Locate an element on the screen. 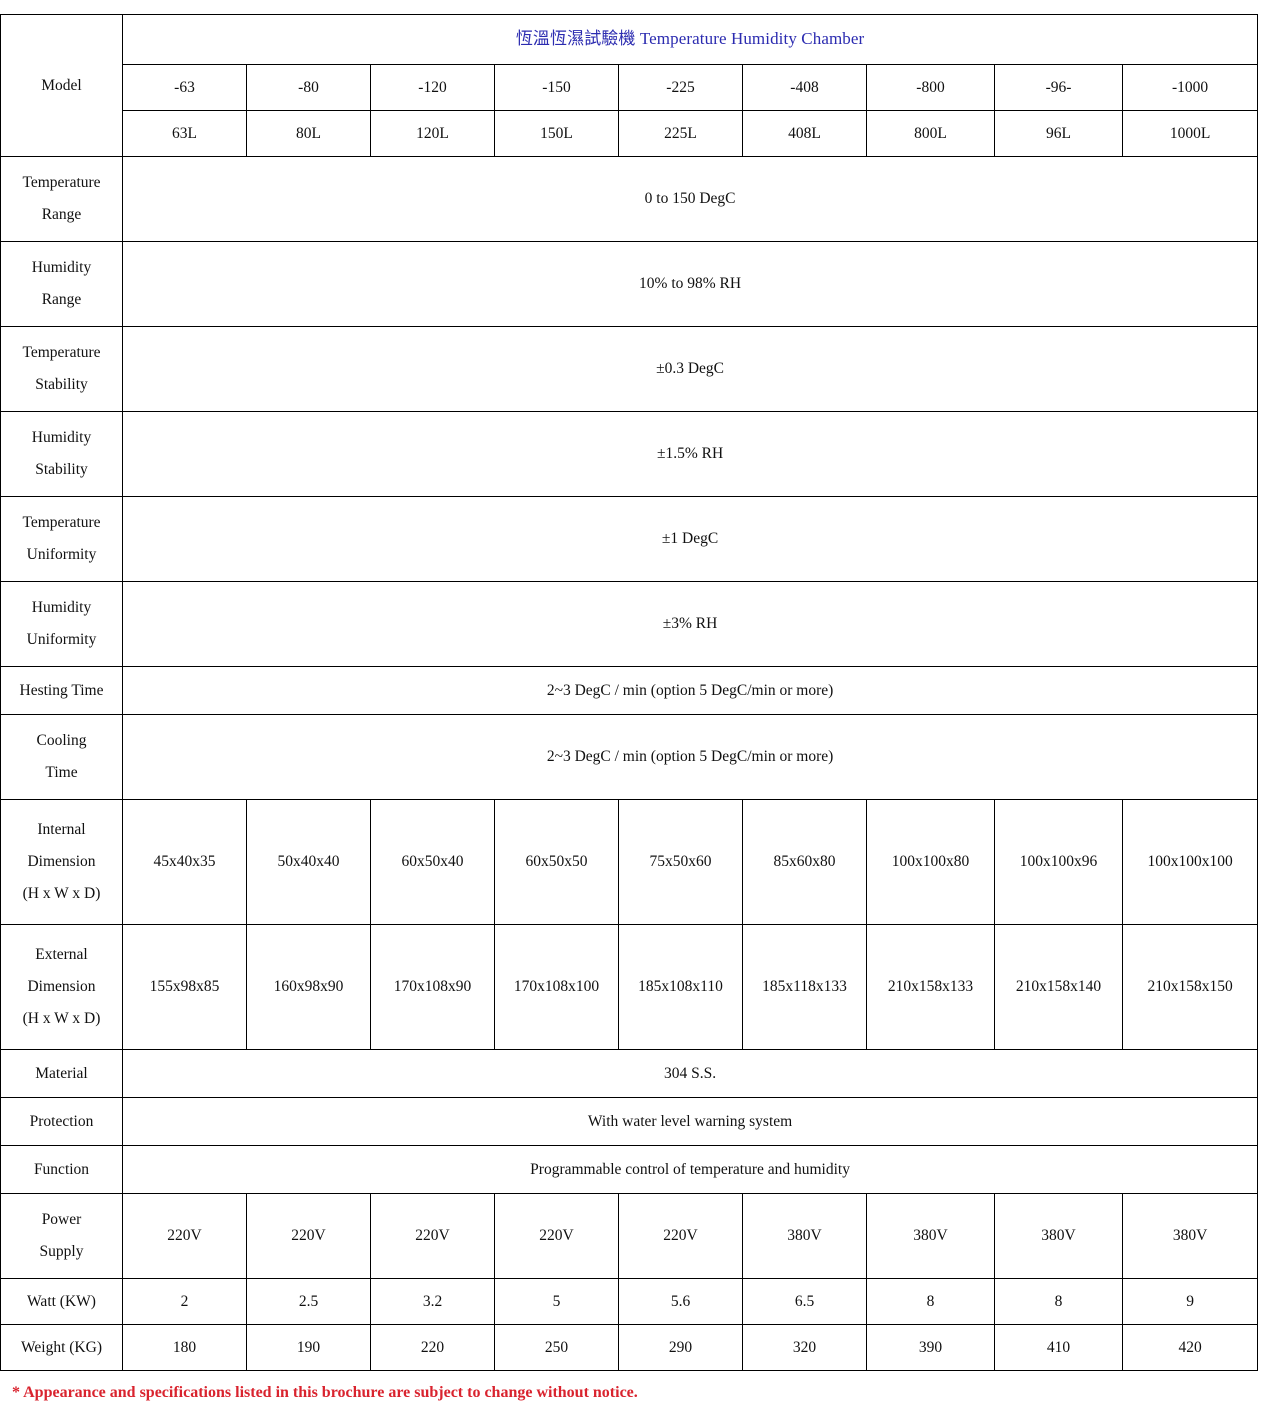 The width and height of the screenshot is (1261, 1402). model-code-cell: -120 is located at coordinates (432, 87).